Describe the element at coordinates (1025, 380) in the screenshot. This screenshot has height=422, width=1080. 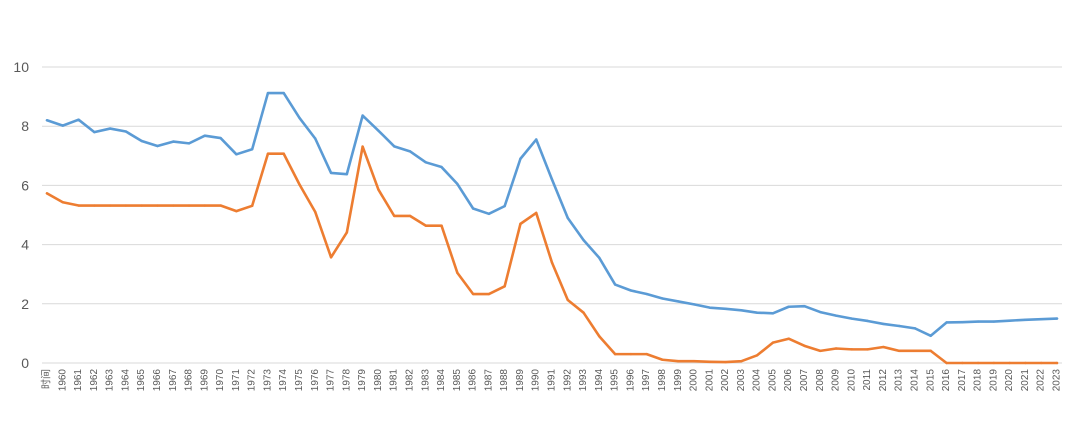
I see `x-tick-label: 2021` at that location.